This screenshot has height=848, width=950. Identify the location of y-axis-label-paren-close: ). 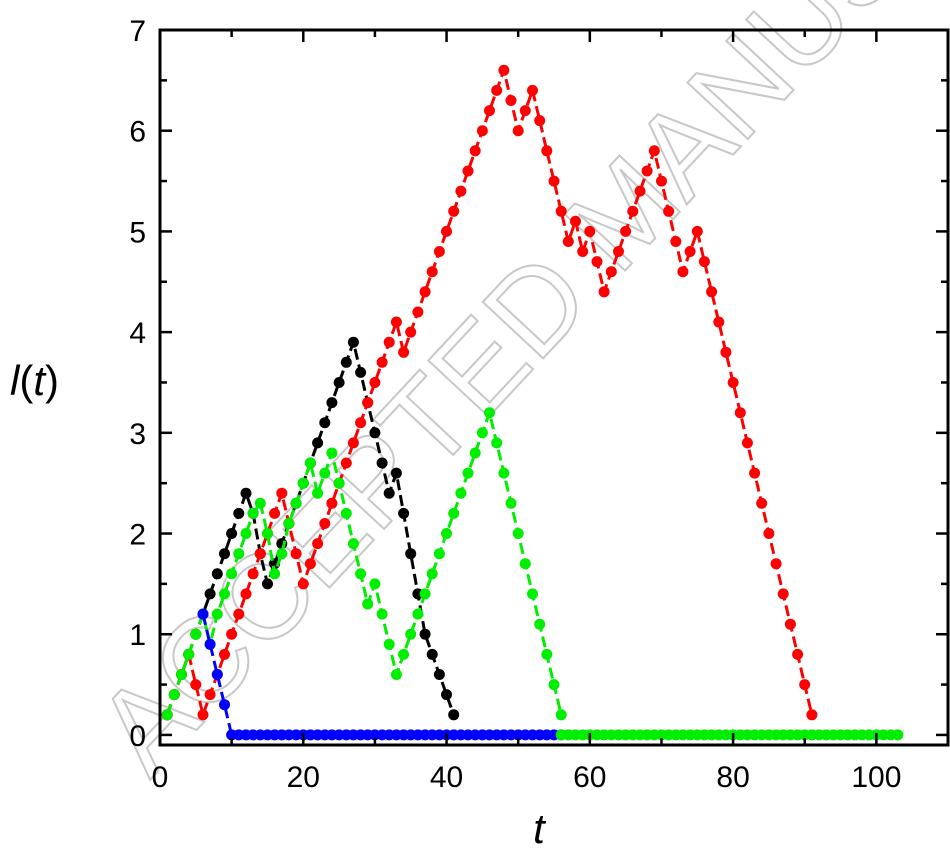
(52, 380).